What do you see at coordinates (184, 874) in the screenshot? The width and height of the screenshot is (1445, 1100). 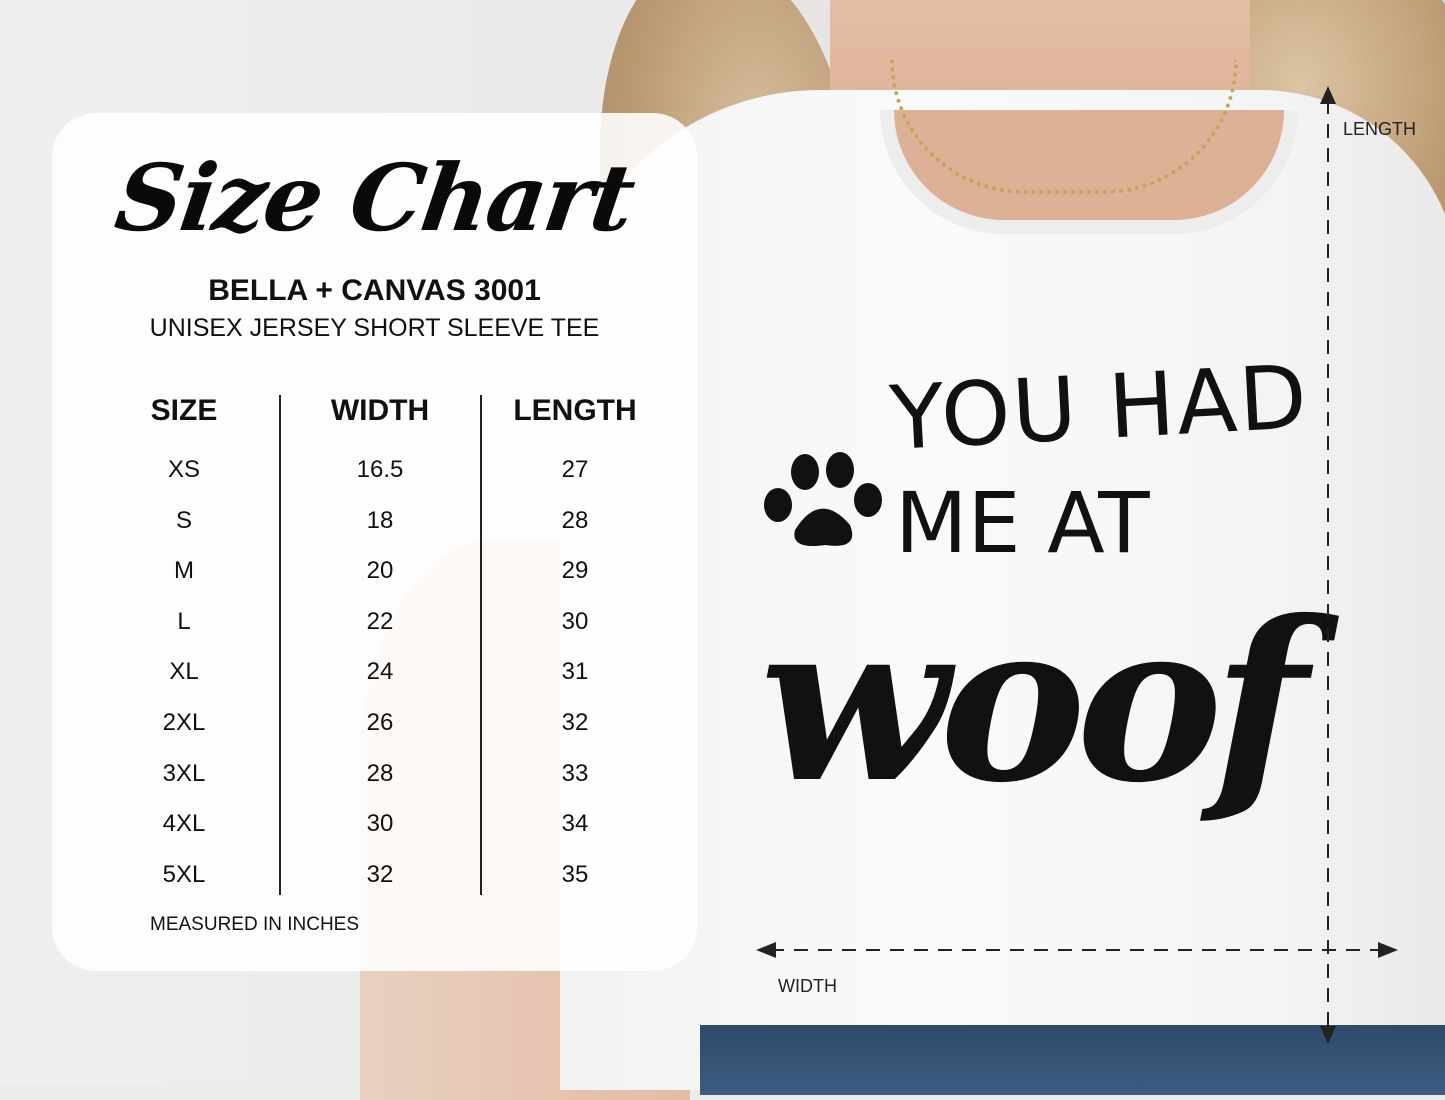 I see `size-cell: 5XL` at bounding box center [184, 874].